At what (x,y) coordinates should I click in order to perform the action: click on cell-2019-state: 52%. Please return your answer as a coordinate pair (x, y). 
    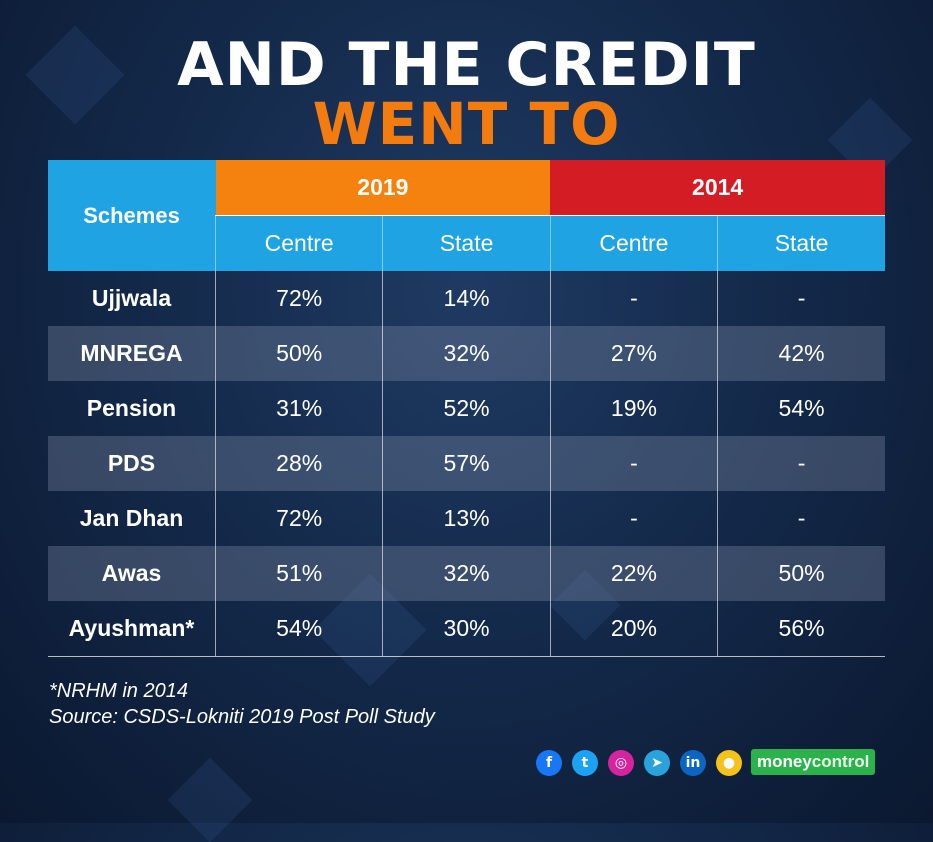
    Looking at the image, I should click on (466, 408).